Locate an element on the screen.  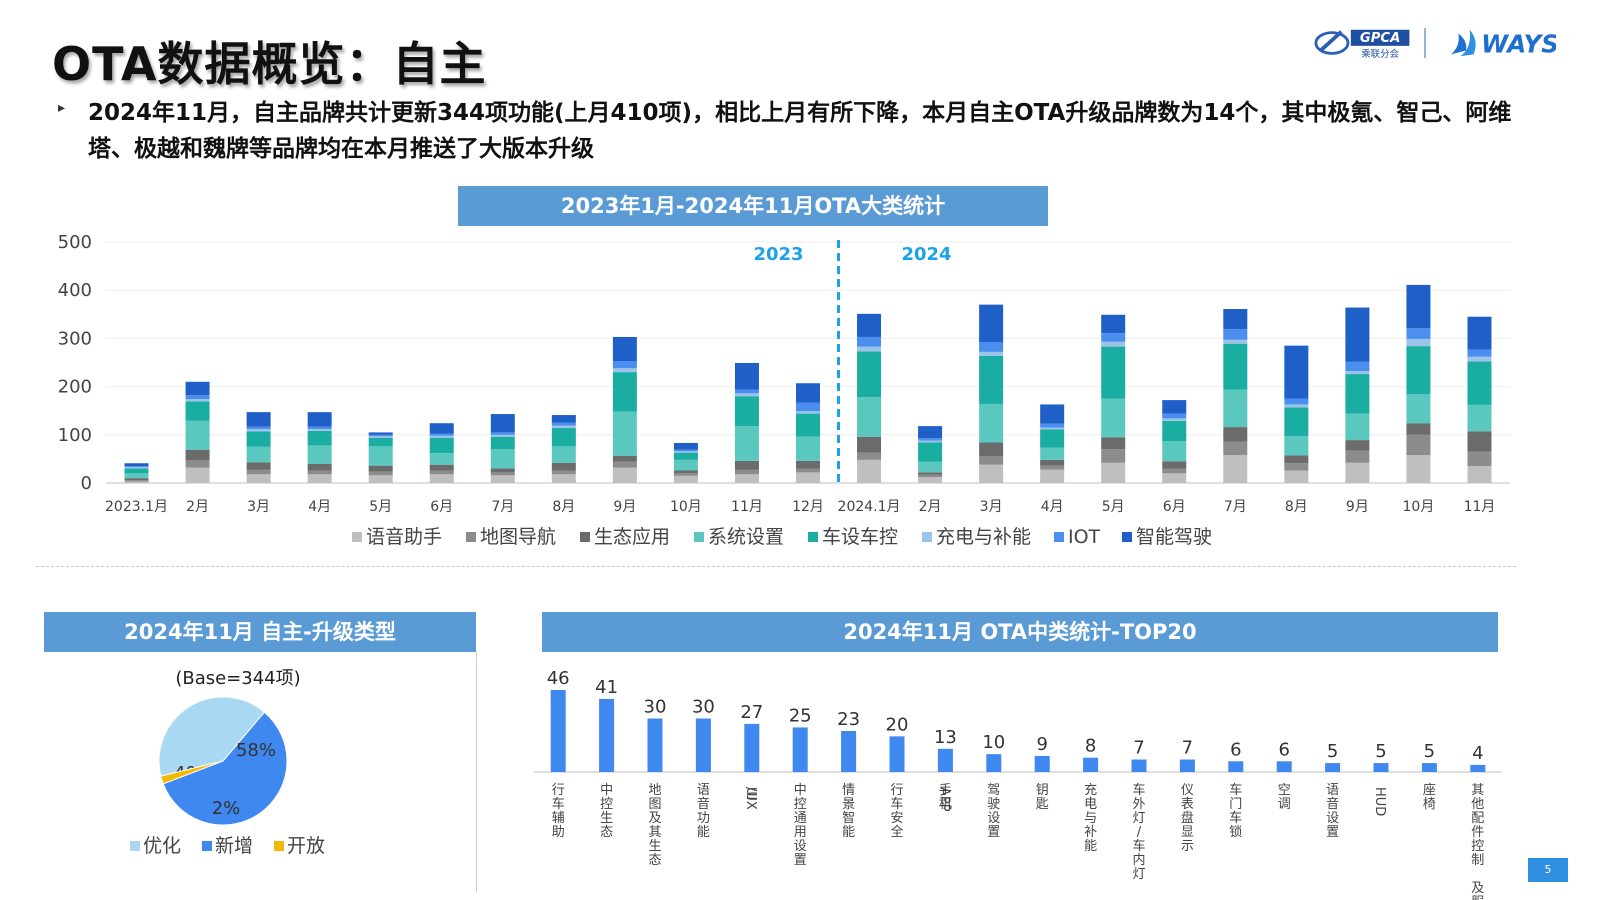
y-tick-label: 0 is located at coordinates (86, 483).